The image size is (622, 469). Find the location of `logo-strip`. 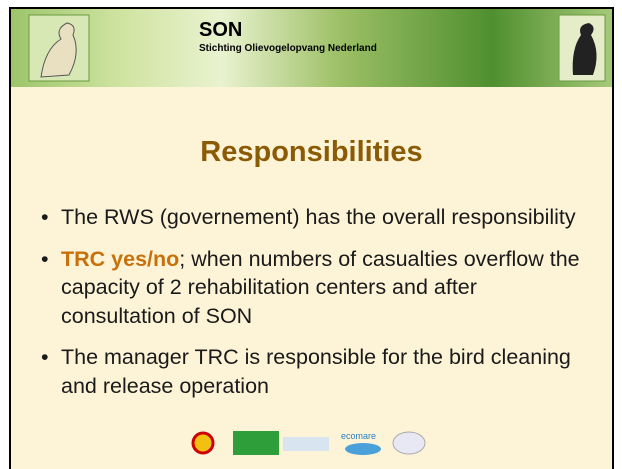

logo-strip is located at coordinates (308, 443).